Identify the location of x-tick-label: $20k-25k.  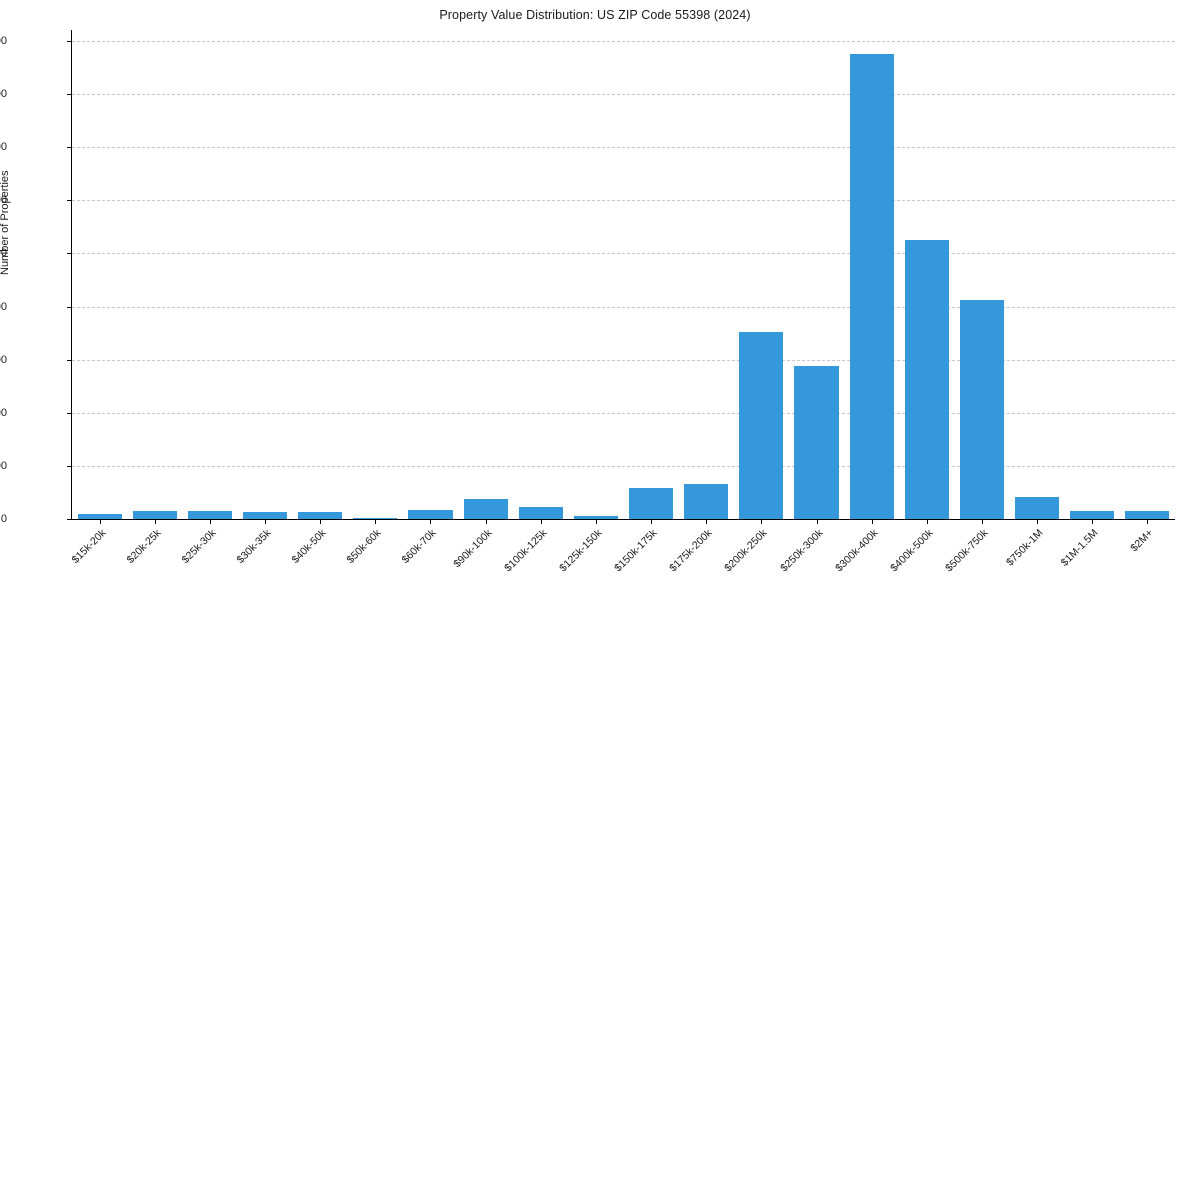
(144, 547).